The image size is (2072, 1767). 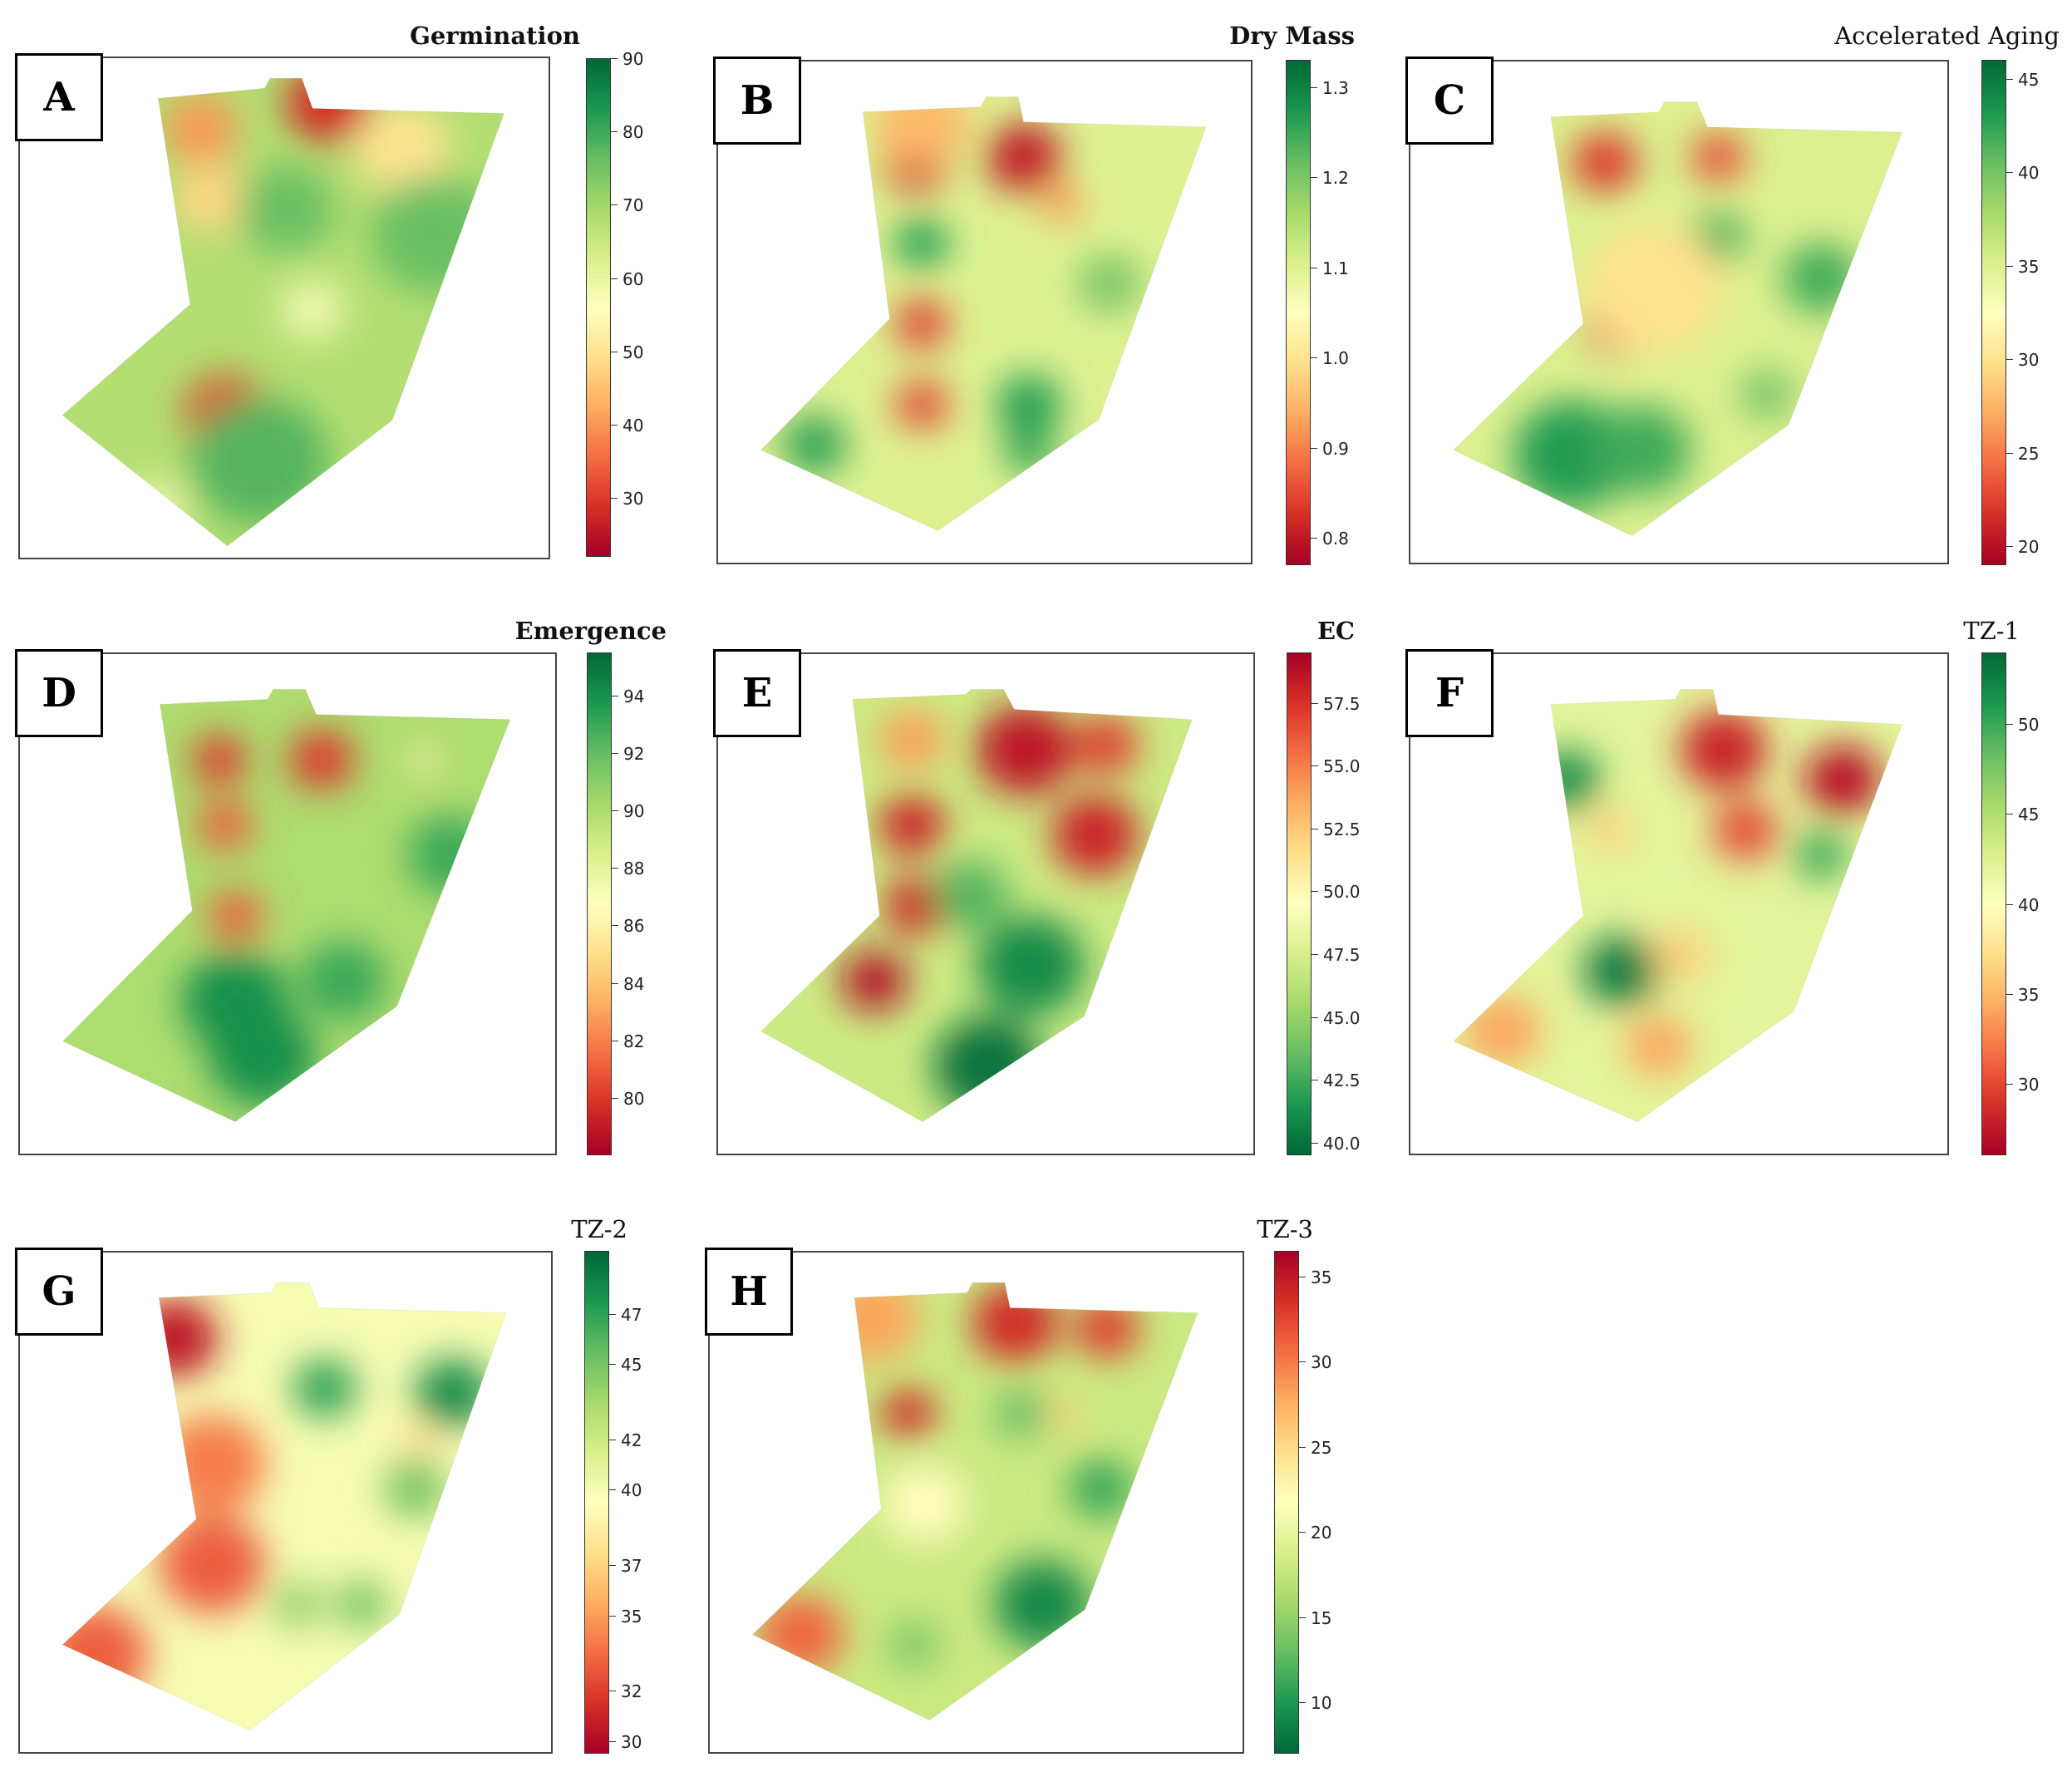 What do you see at coordinates (1342, 829) in the screenshot?
I see `tick-label: 52.5` at bounding box center [1342, 829].